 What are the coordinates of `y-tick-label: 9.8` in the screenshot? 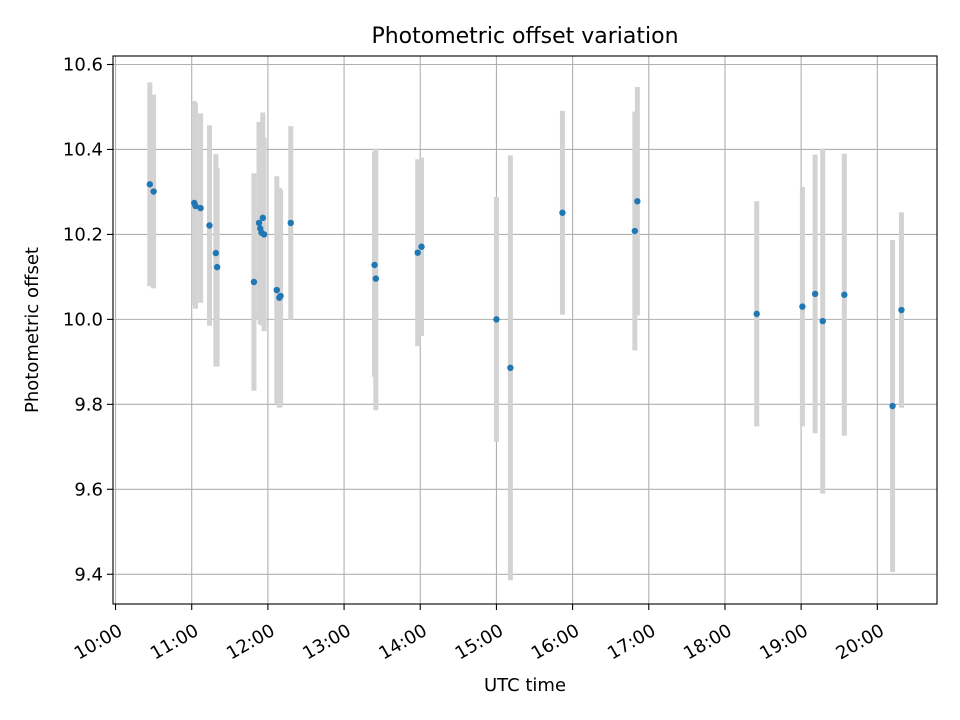 It's located at (88, 404).